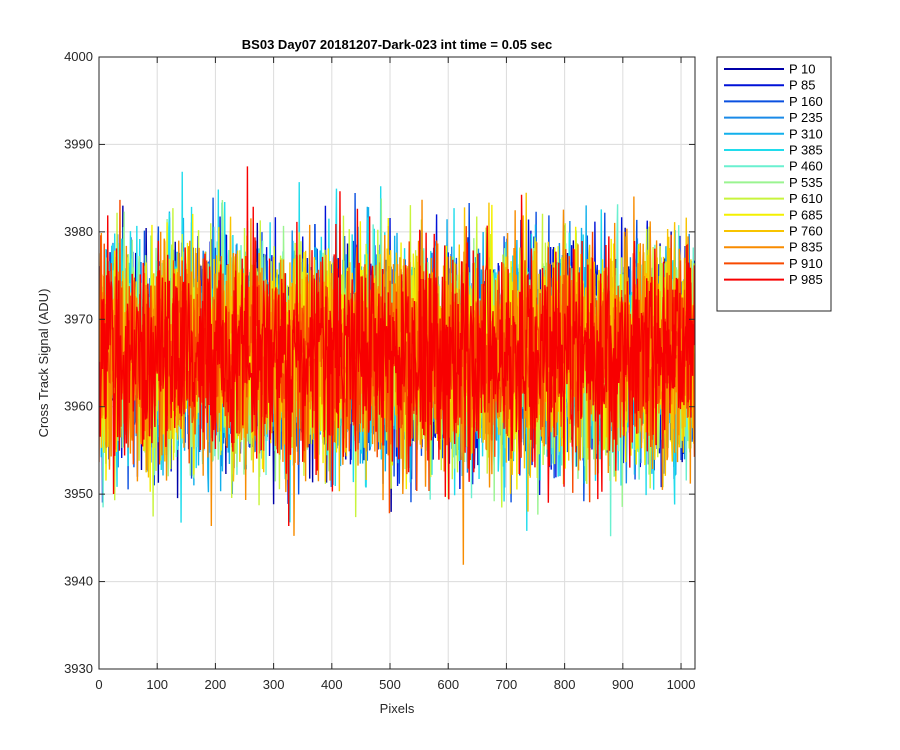 This screenshot has width=900, height=750. I want to click on x-tick-label: 500, so click(390, 684).